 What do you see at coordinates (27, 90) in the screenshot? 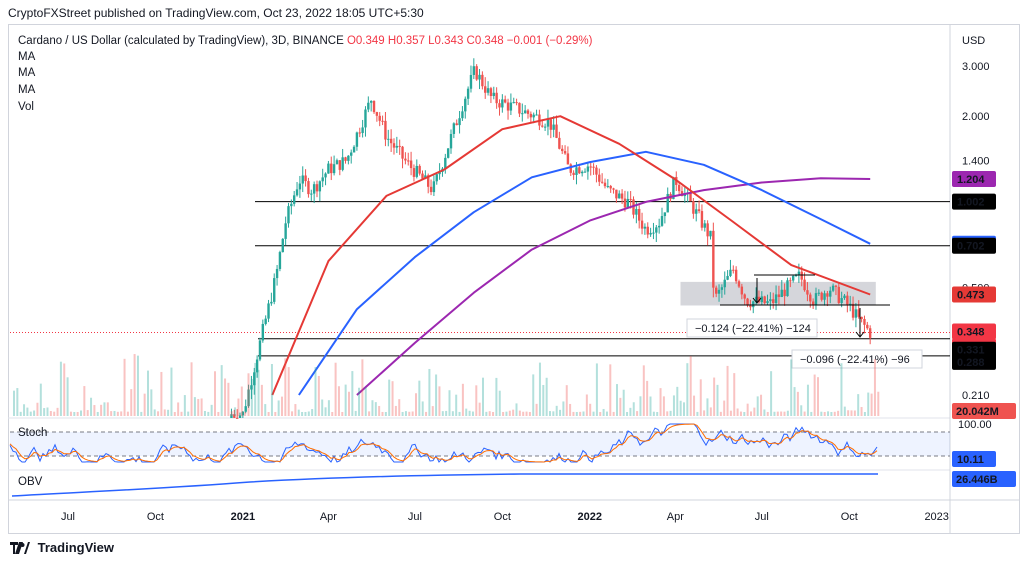
I see `legend-ma-3: MA` at bounding box center [27, 90].